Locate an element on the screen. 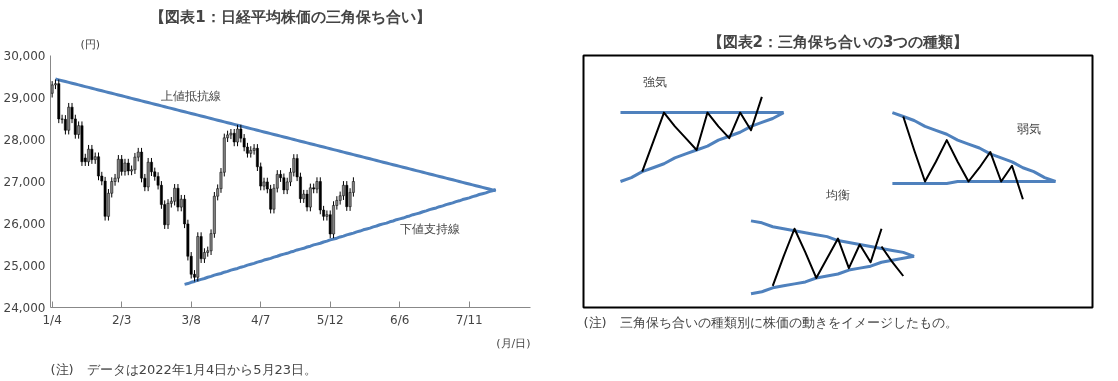 The width and height of the screenshot is (1118, 381). annotation: 弱気 is located at coordinates (1029, 129).